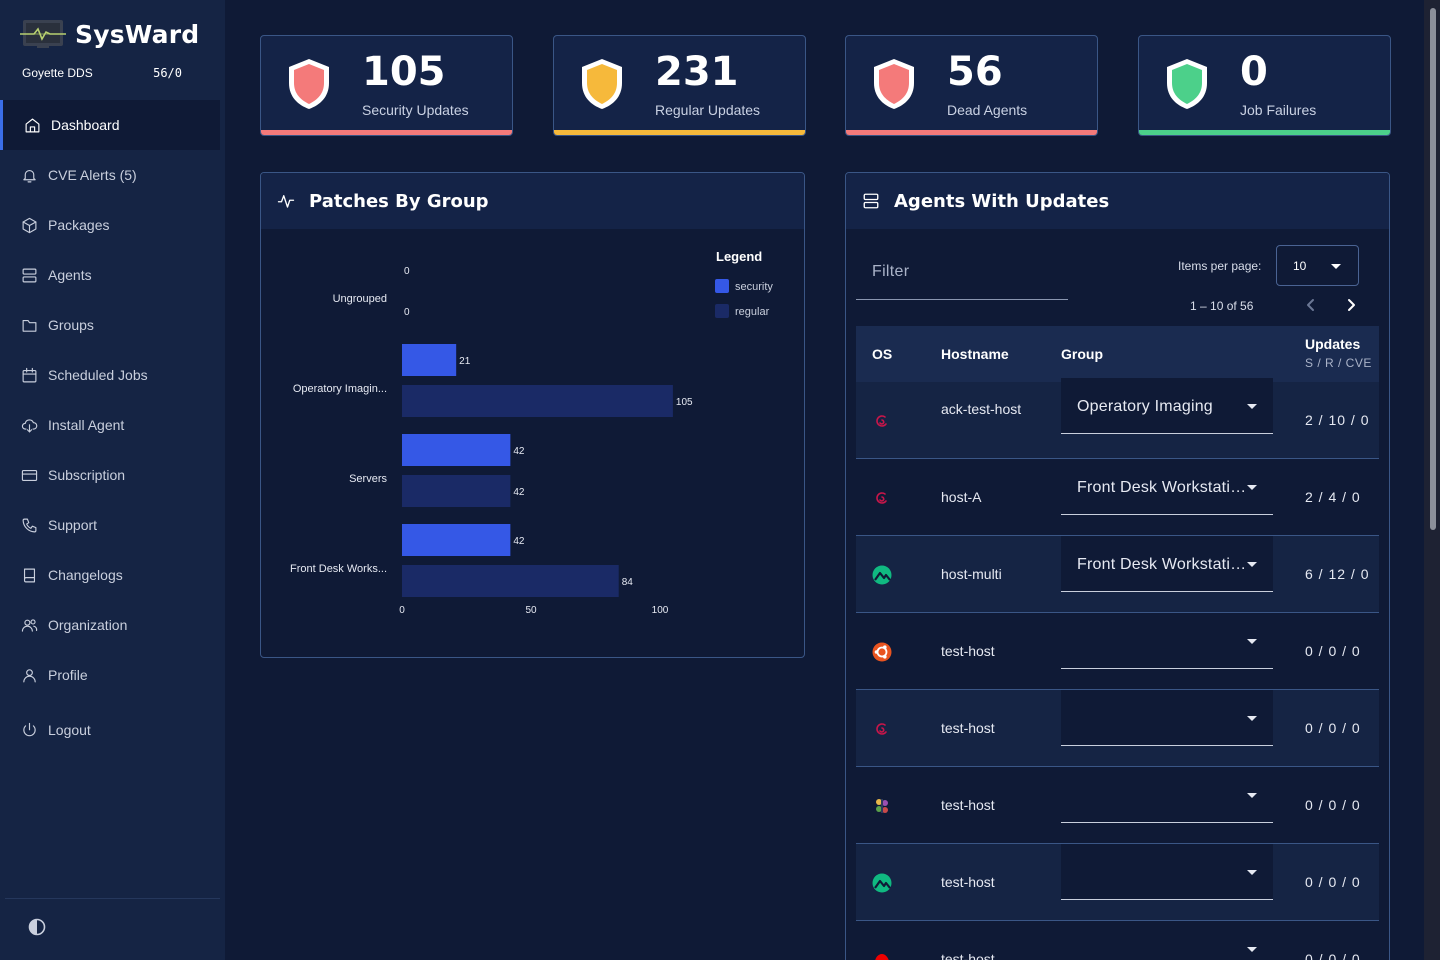 The width and height of the screenshot is (1440, 960). I want to click on sidebar-item-dashboard: Dashboard, so click(110, 125).